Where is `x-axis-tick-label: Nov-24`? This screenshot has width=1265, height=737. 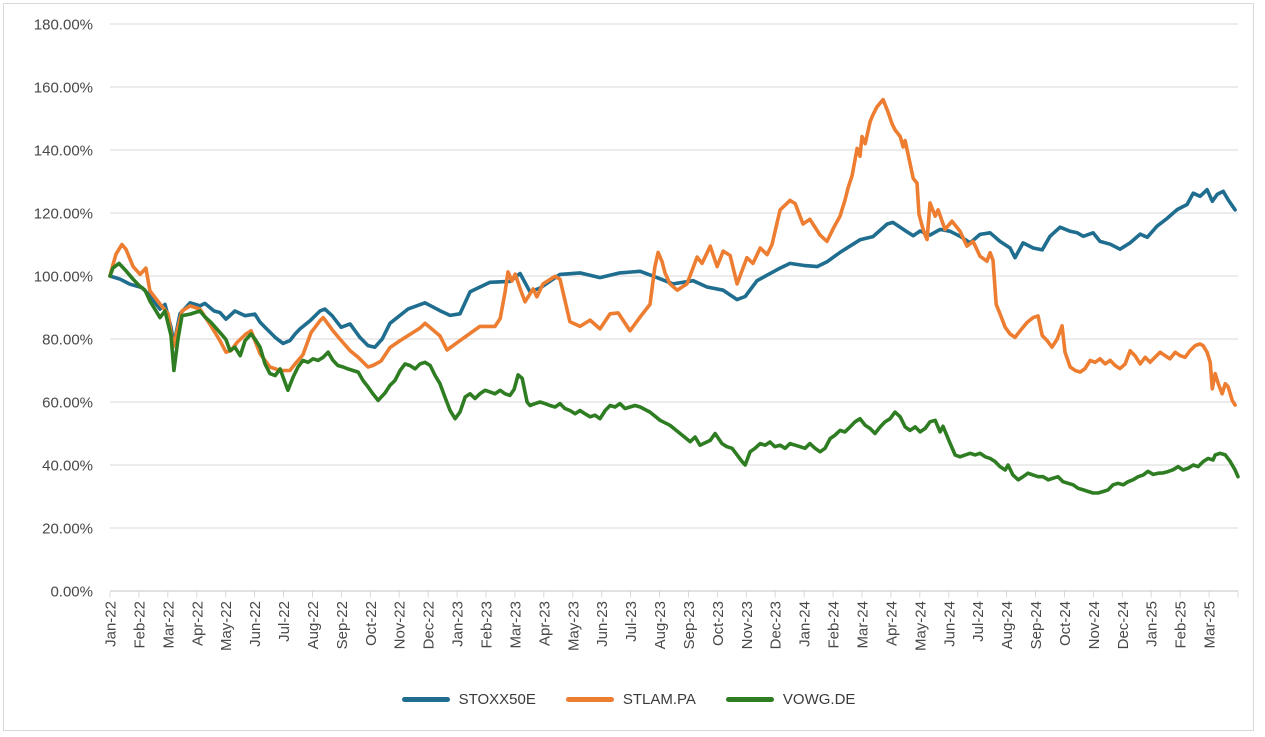 x-axis-tick-label: Nov-24 is located at coordinates (1094, 625).